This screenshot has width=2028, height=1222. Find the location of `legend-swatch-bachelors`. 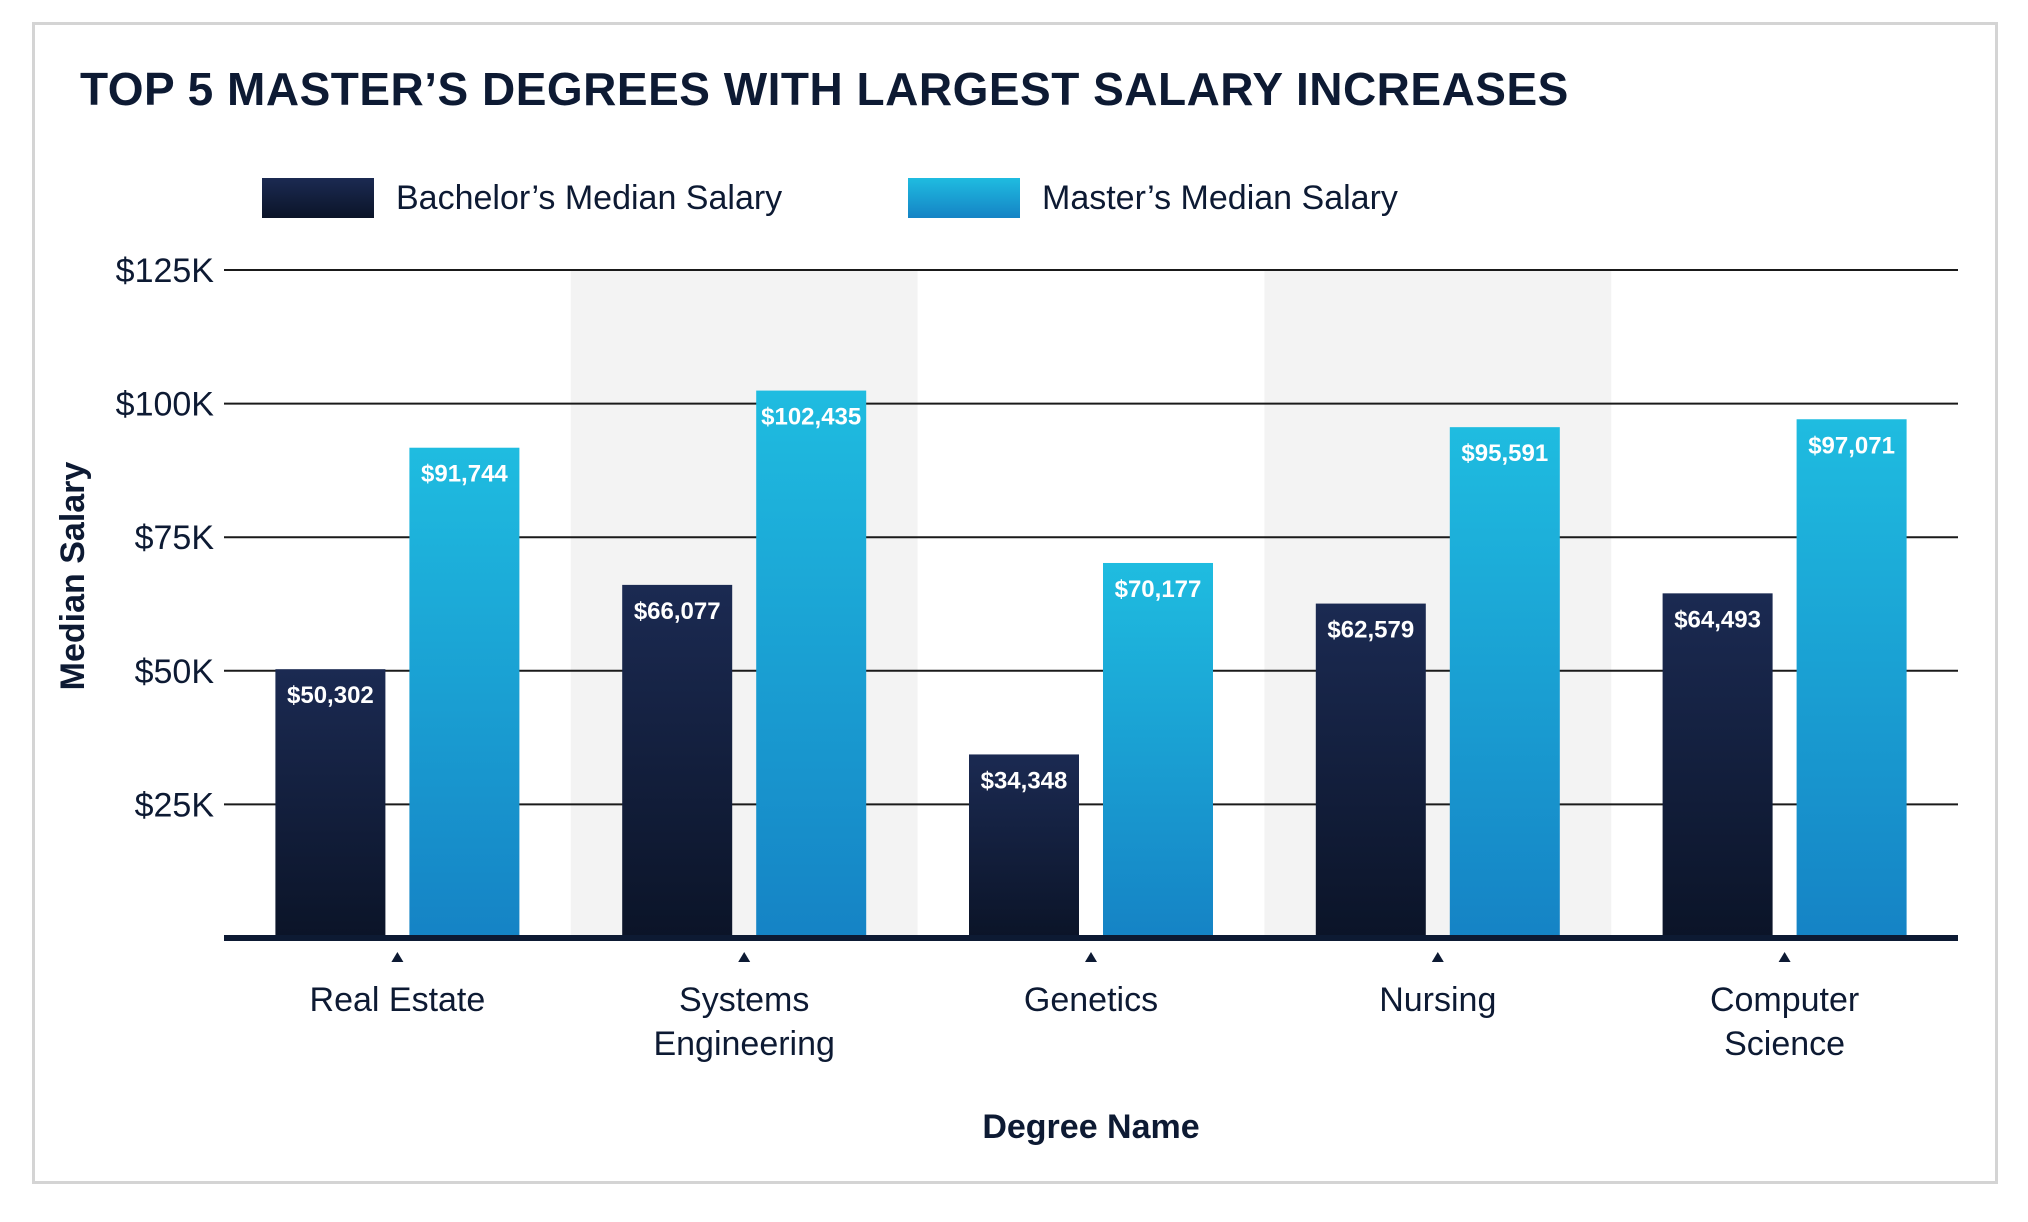

legend-swatch-bachelors is located at coordinates (318, 198).